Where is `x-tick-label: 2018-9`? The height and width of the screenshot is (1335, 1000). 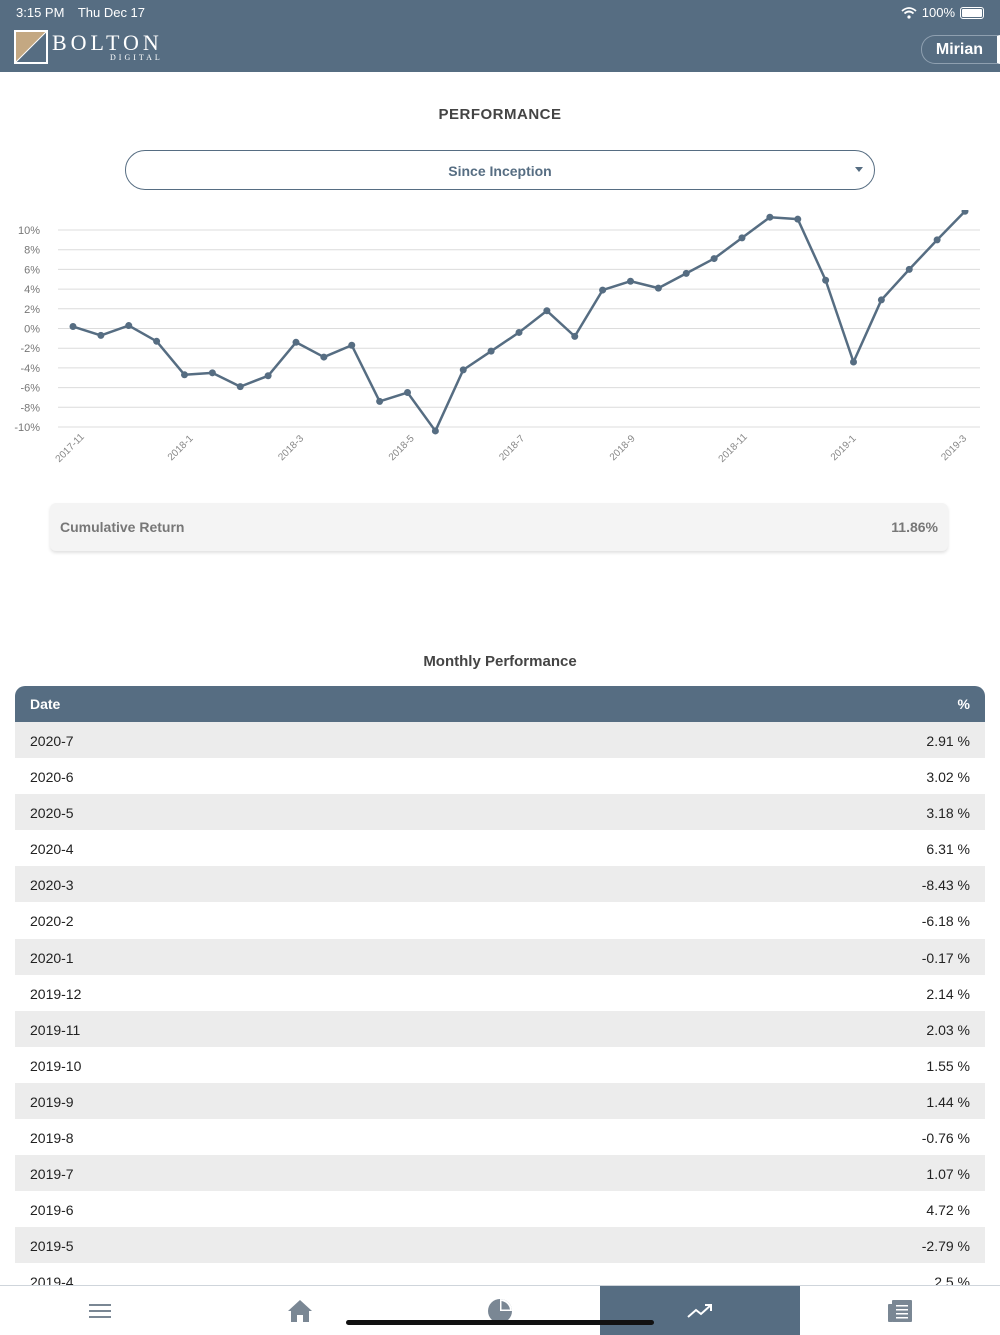 x-tick-label: 2018-9 is located at coordinates (623, 448).